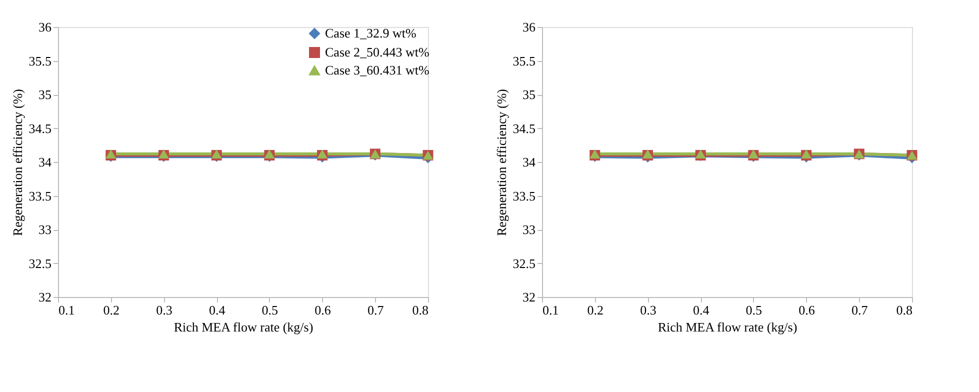 Image resolution: width=979 pixels, height=392 pixels. What do you see at coordinates (371, 33) in the screenshot?
I see `legend-label: Case 1_32.9 wt%` at bounding box center [371, 33].